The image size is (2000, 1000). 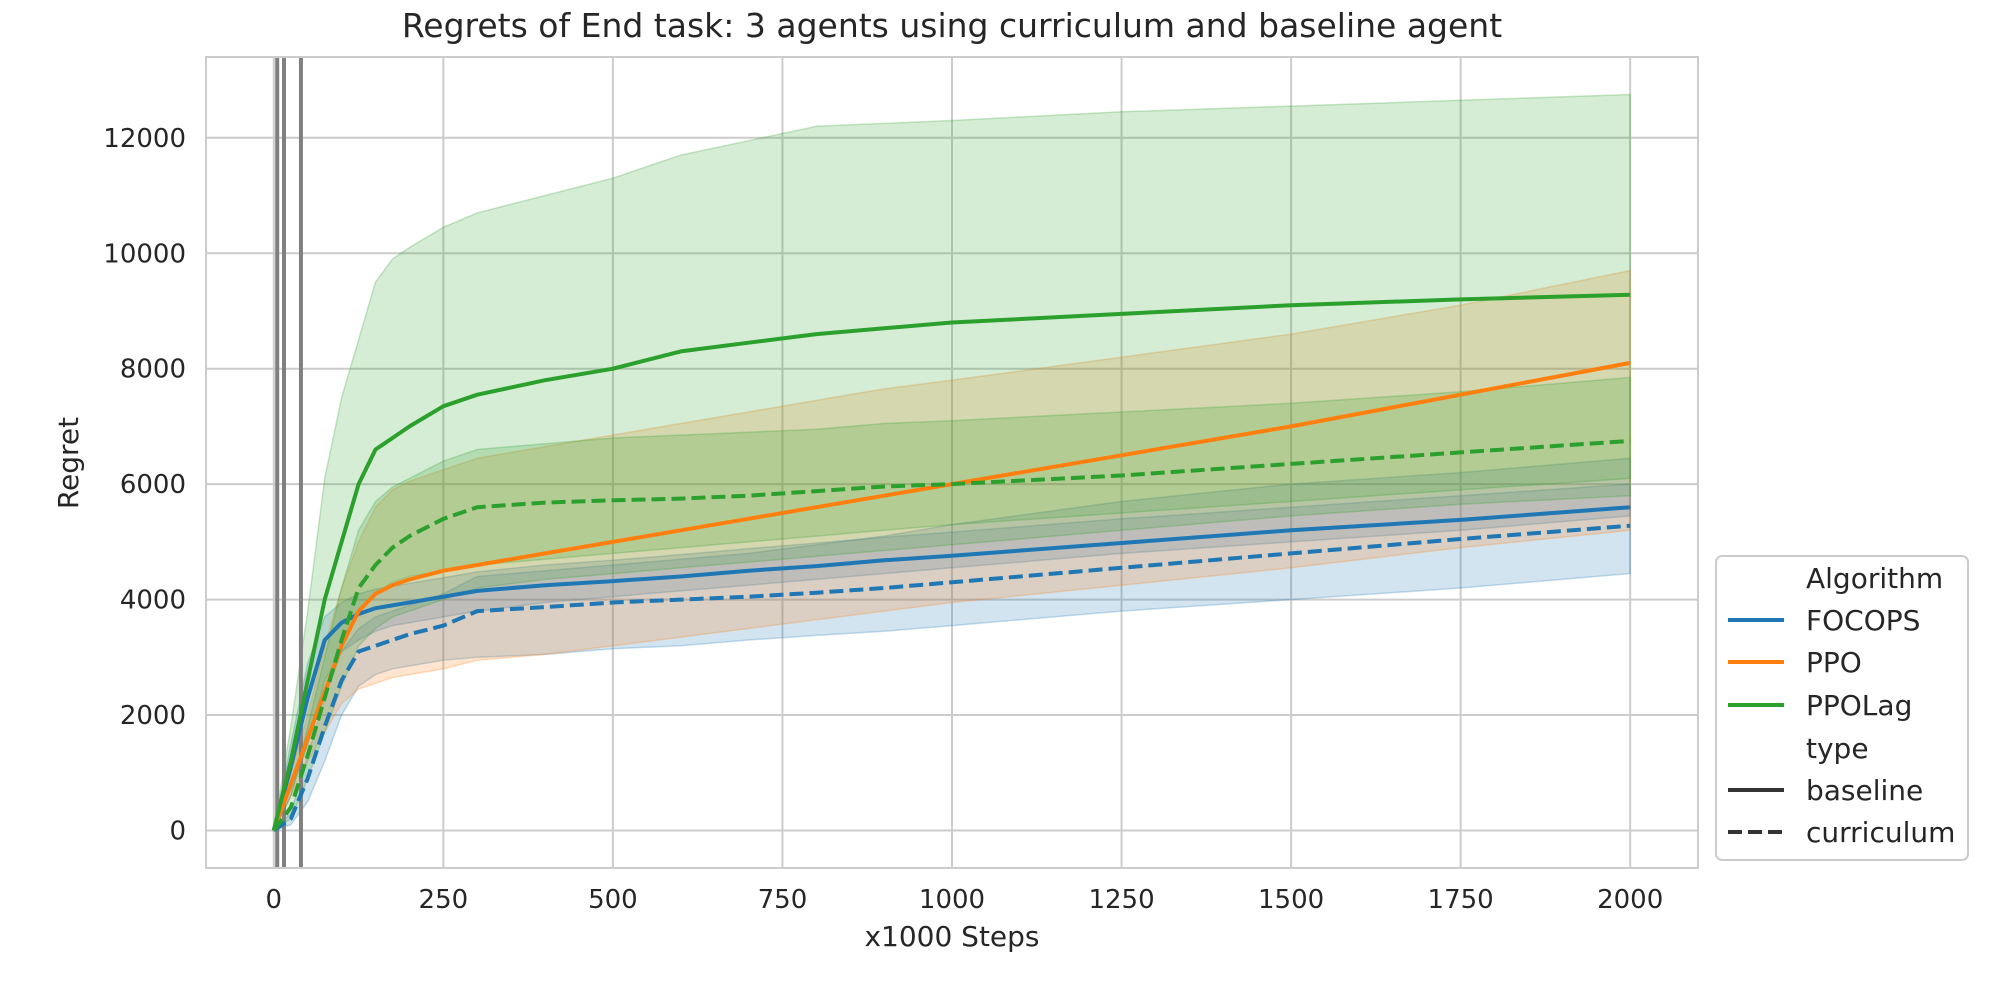 I want to click on x-tick-label: 0, so click(x=274, y=900).